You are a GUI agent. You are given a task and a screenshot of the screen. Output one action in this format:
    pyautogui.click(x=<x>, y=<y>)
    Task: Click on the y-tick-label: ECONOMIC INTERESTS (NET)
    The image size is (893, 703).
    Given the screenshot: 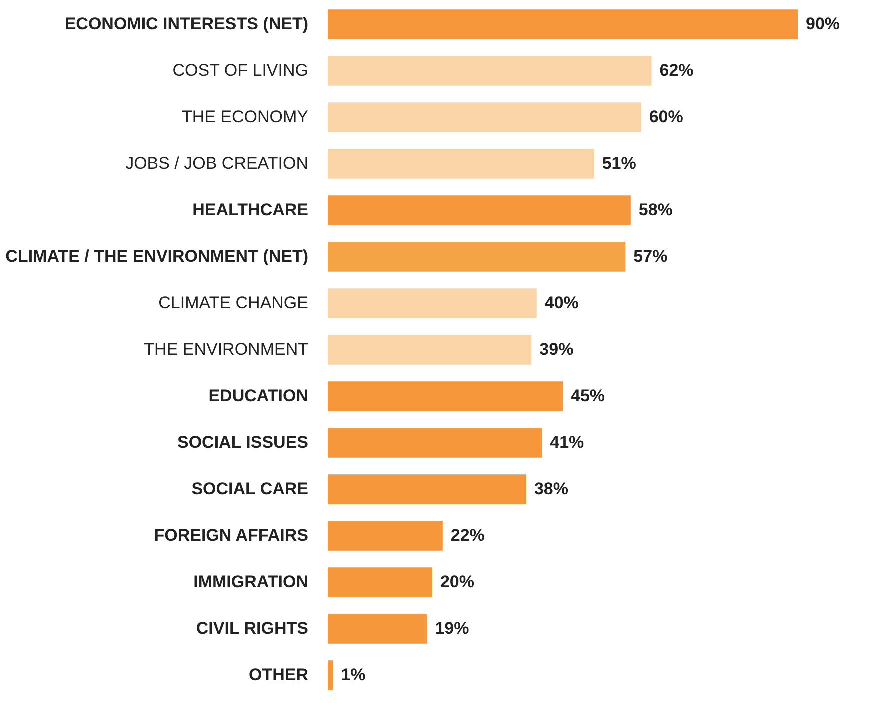 What is the action you would take?
    pyautogui.click(x=186, y=24)
    